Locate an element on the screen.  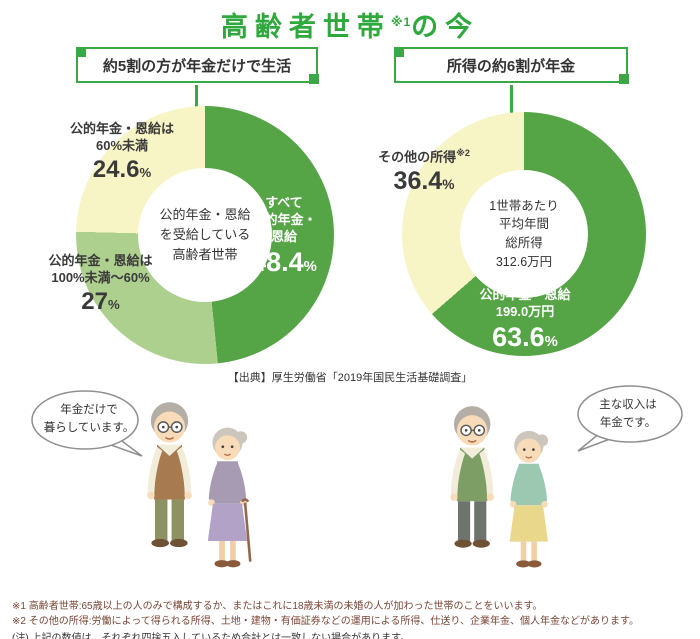
text-line: 総所得 is located at coordinates (524, 243).